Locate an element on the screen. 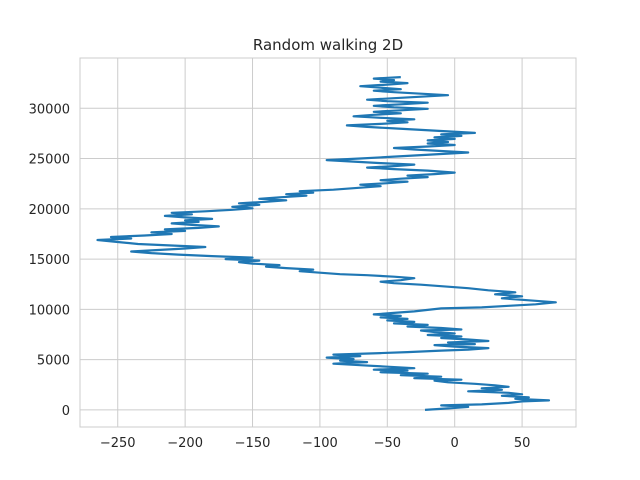 Image resolution: width=640 pixels, height=480 pixels. y-tick-label: 15000 is located at coordinates (49, 260).